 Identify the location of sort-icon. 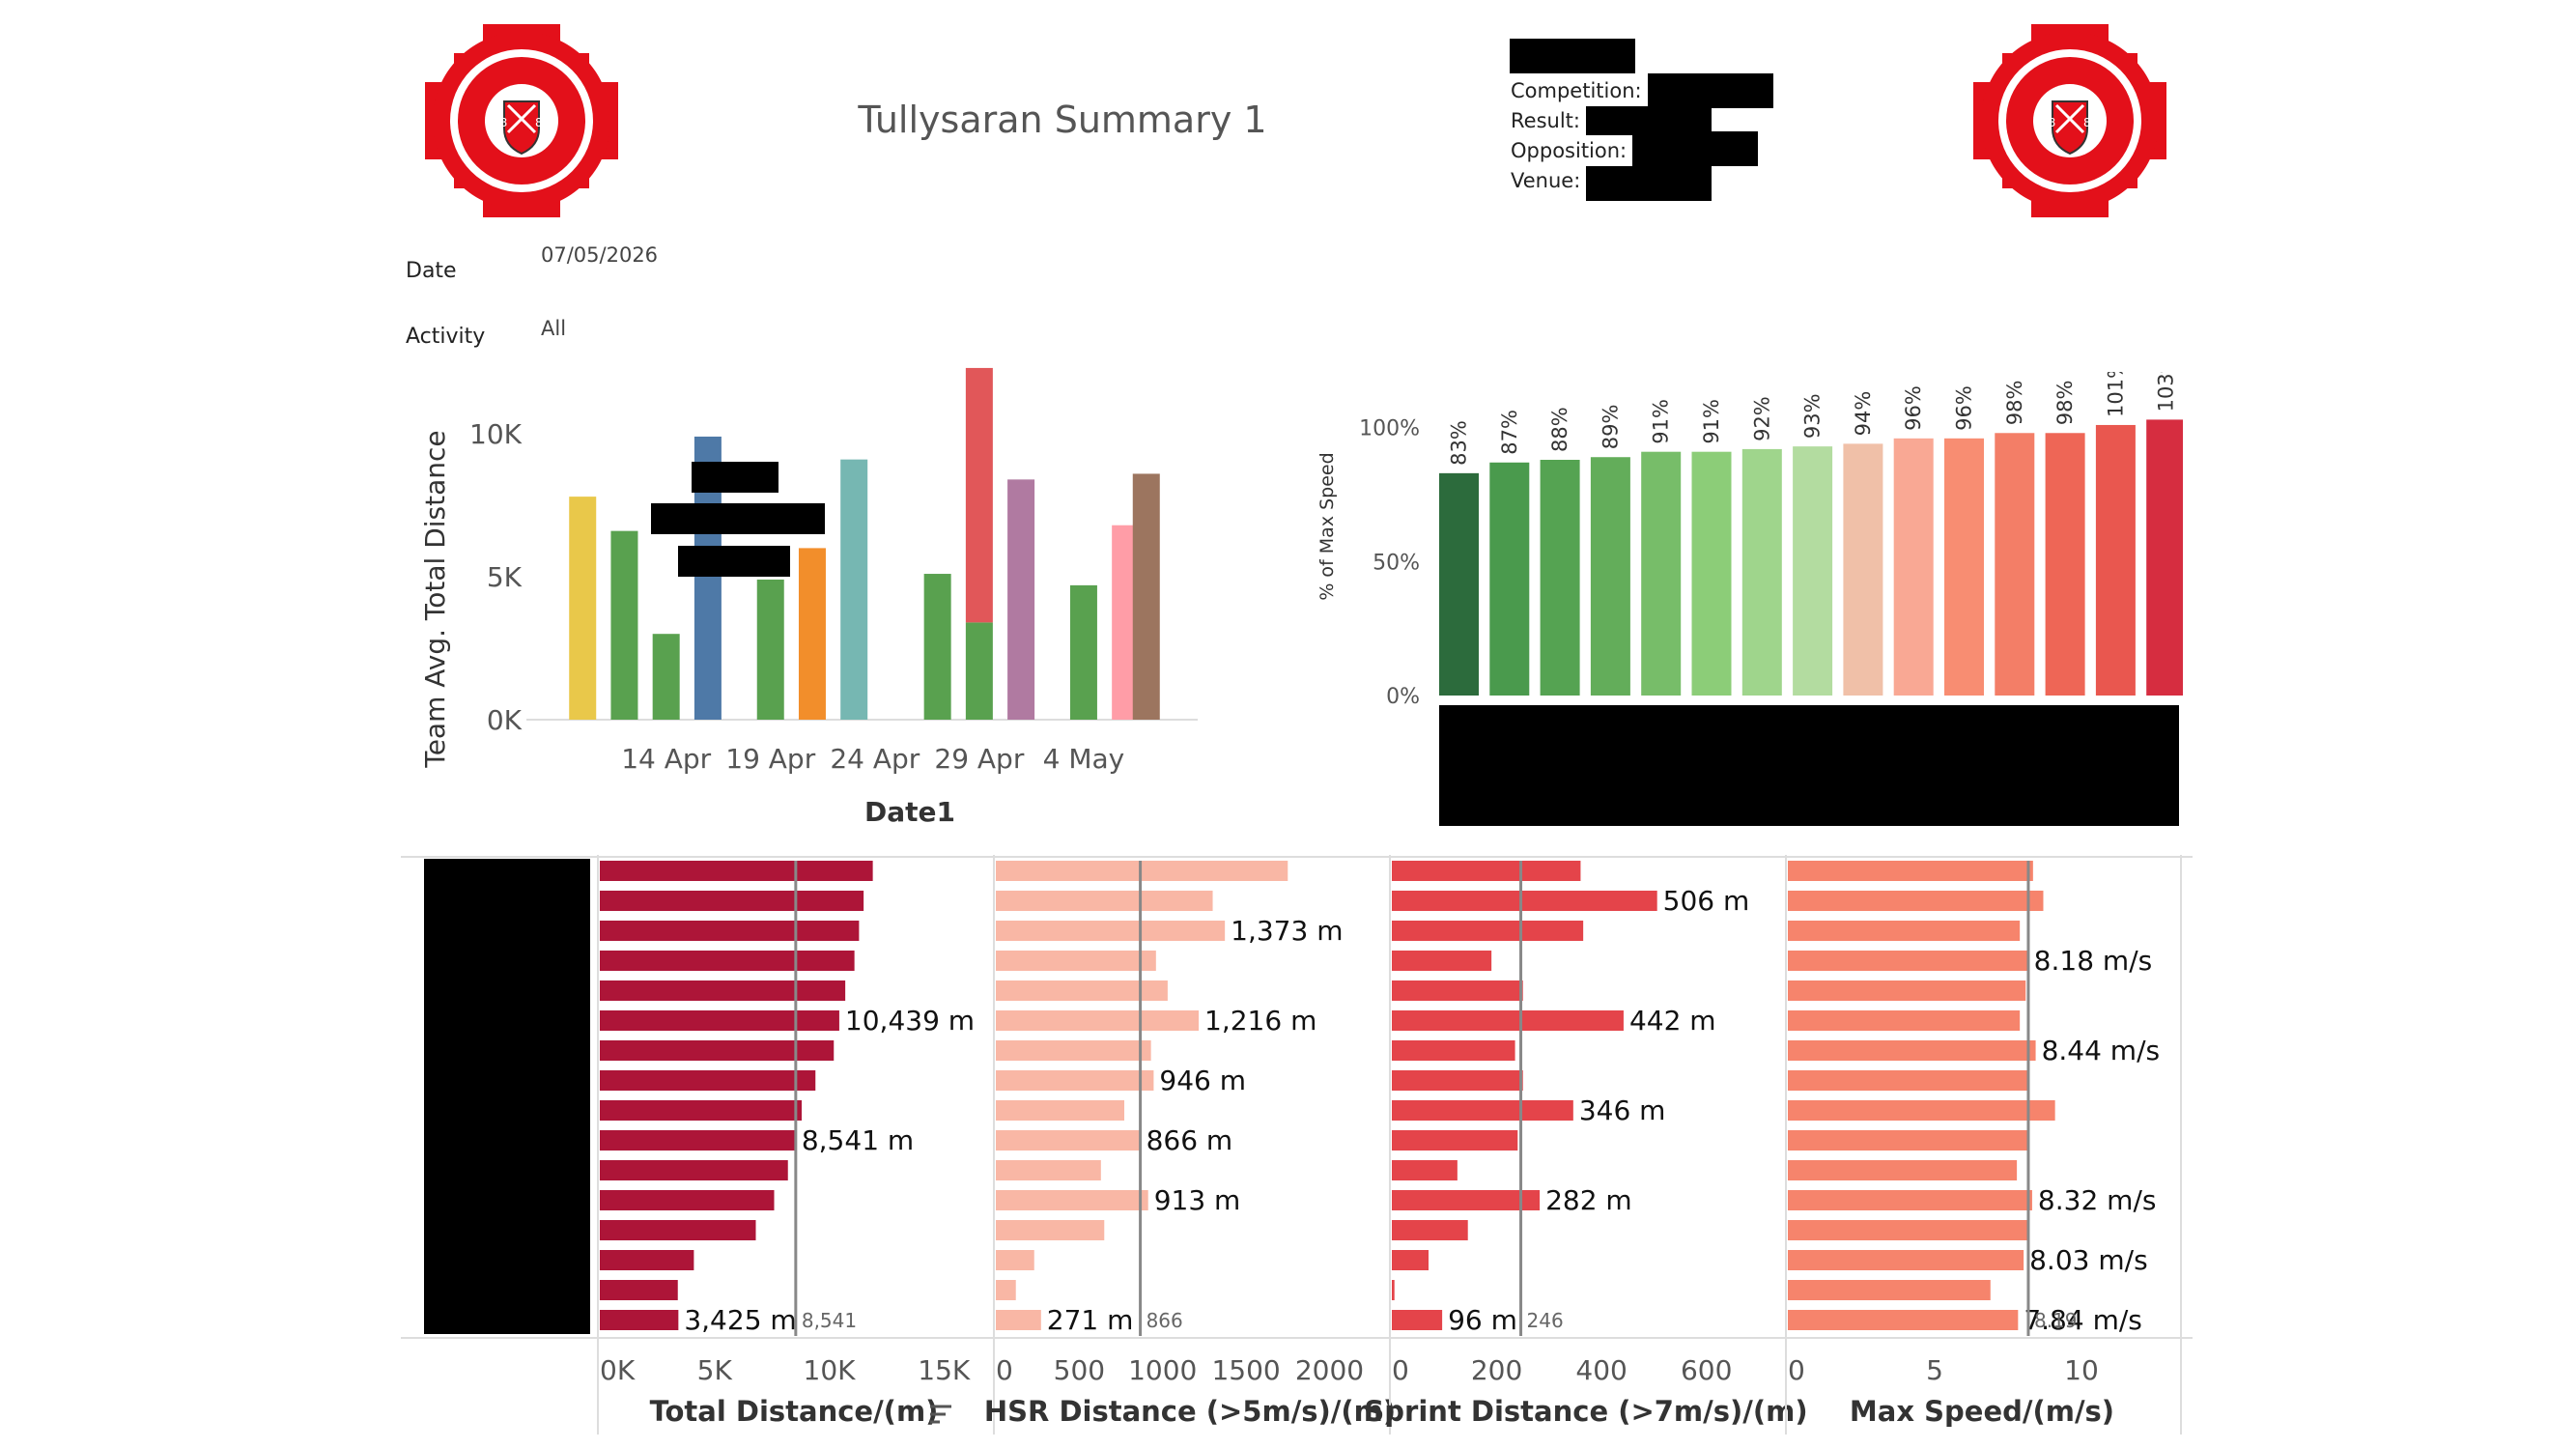
(940, 1414).